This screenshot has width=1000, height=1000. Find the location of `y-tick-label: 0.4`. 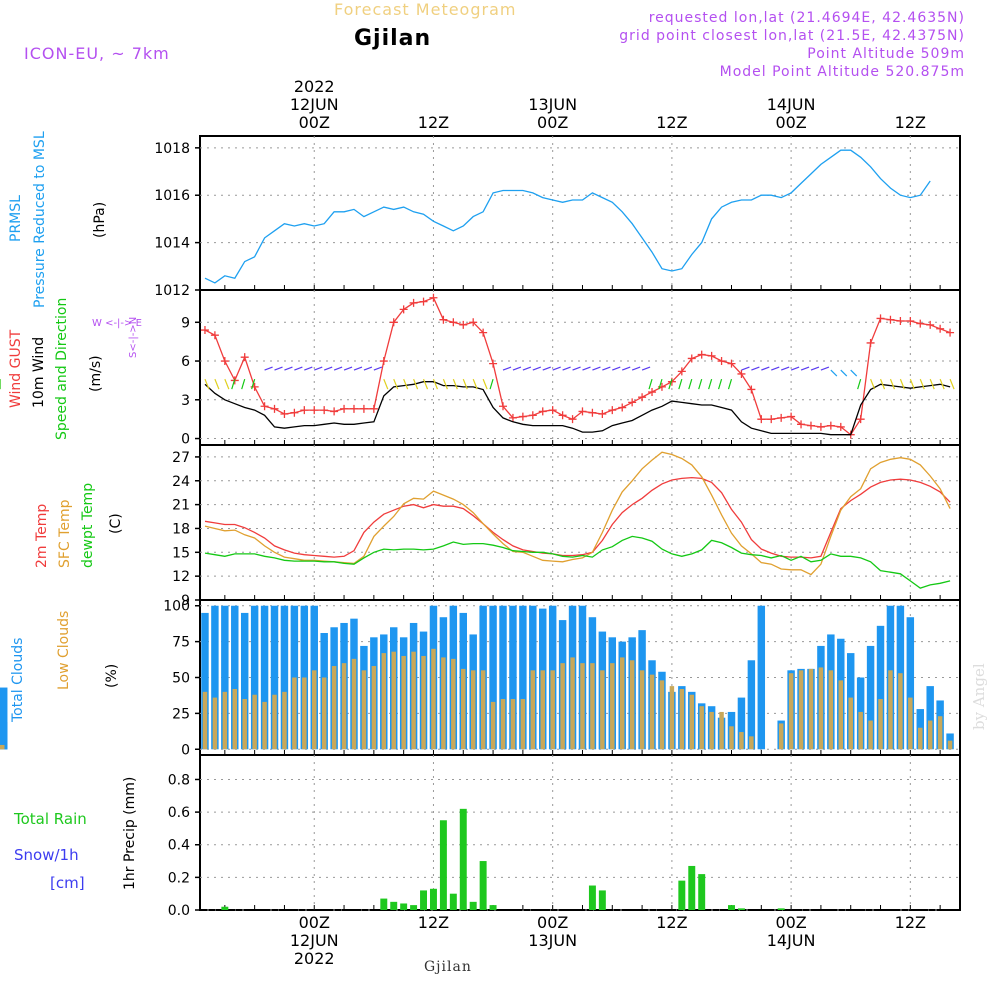

y-tick-label: 0.4 is located at coordinates (179, 846).